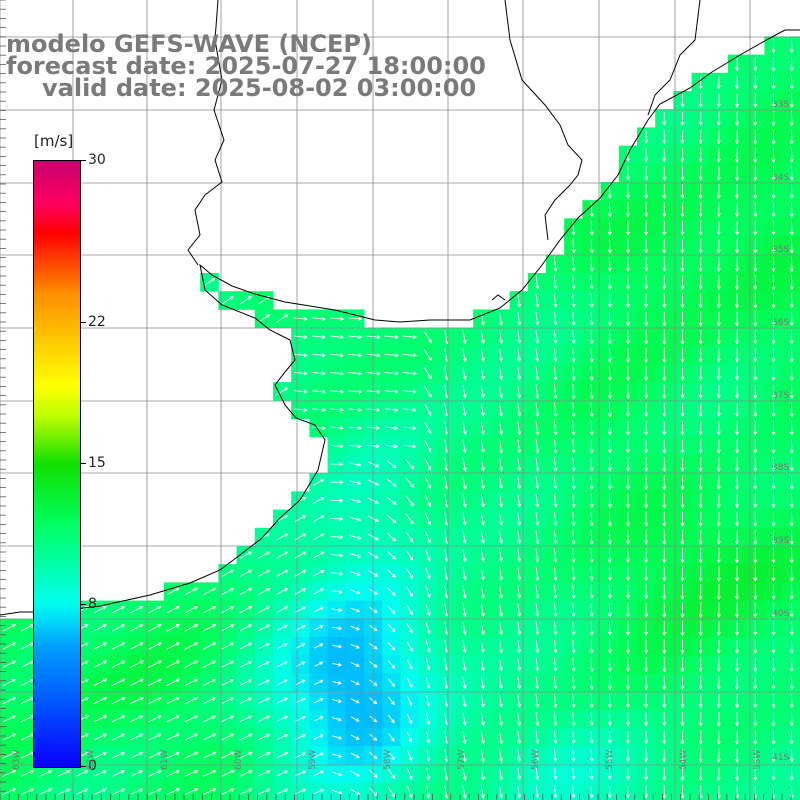 This screenshot has width=800, height=800. What do you see at coordinates (781, 178) in the screenshot?
I see `latitude-label: 34S` at bounding box center [781, 178].